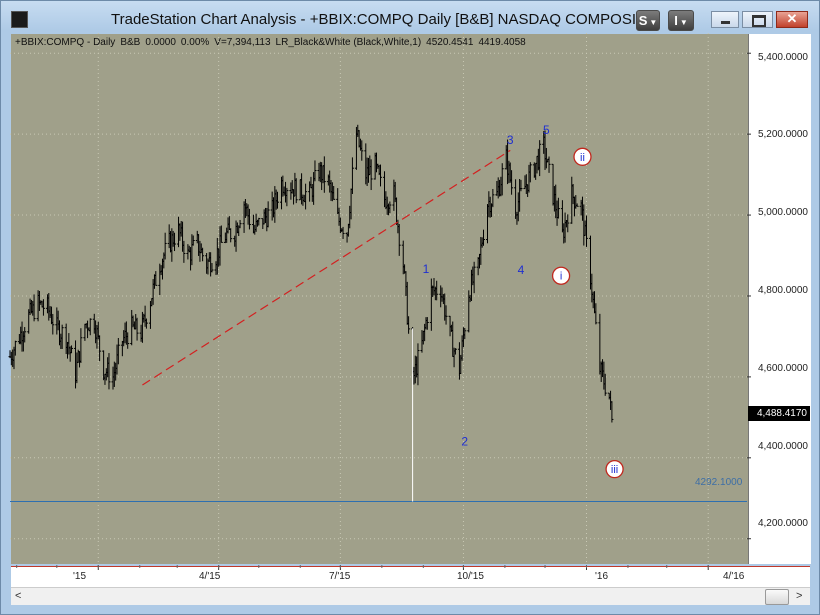 The height and width of the screenshot is (615, 820). Describe the element at coordinates (348, 42) in the screenshot. I see `status-study: LR_Black&White (Black,White,1)` at that location.